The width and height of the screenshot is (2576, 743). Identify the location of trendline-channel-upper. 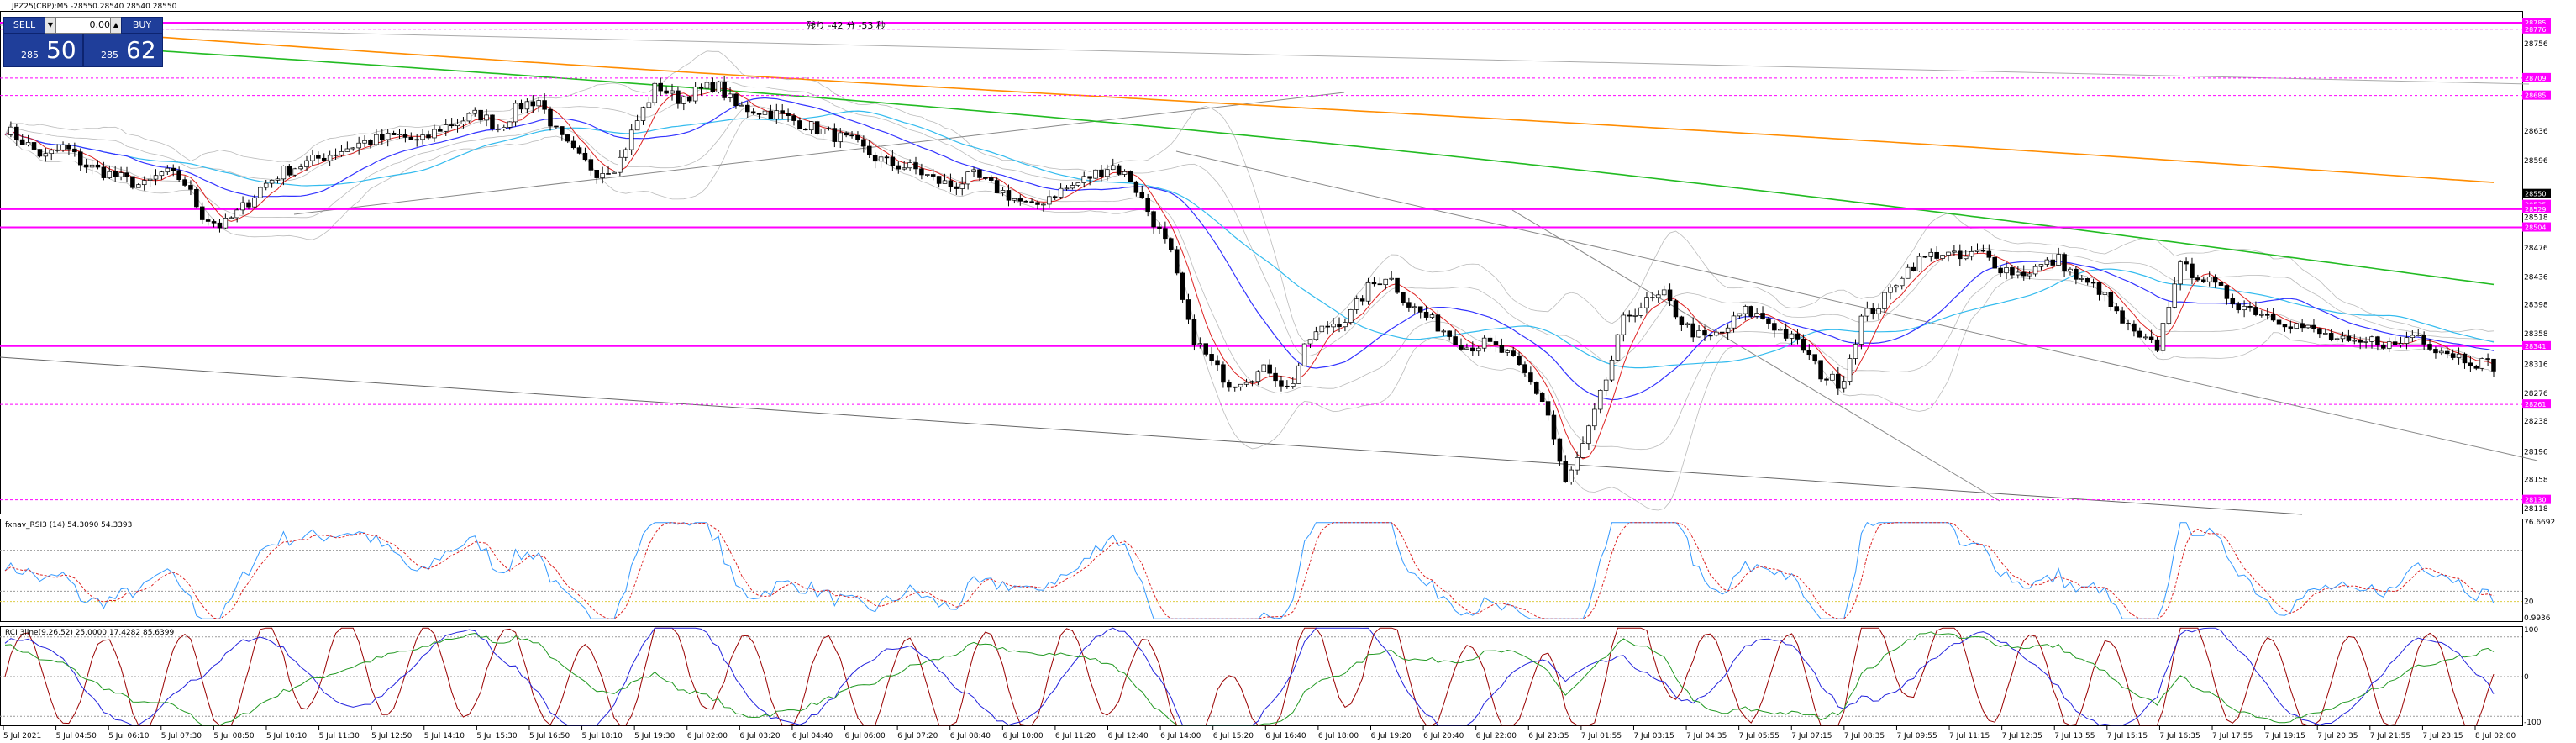
(819, 153).